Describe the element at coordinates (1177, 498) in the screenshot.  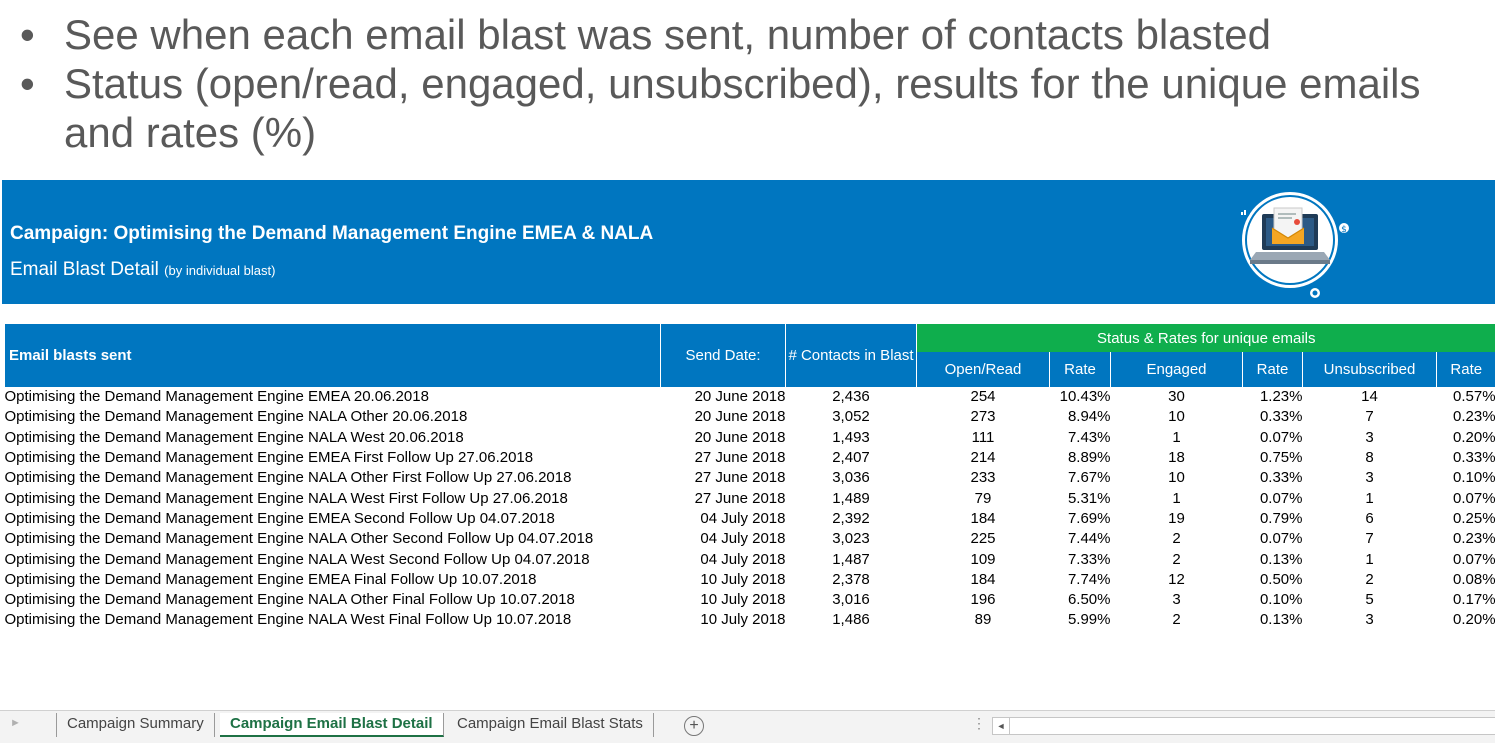
I see `cell-engaged: 1` at that location.